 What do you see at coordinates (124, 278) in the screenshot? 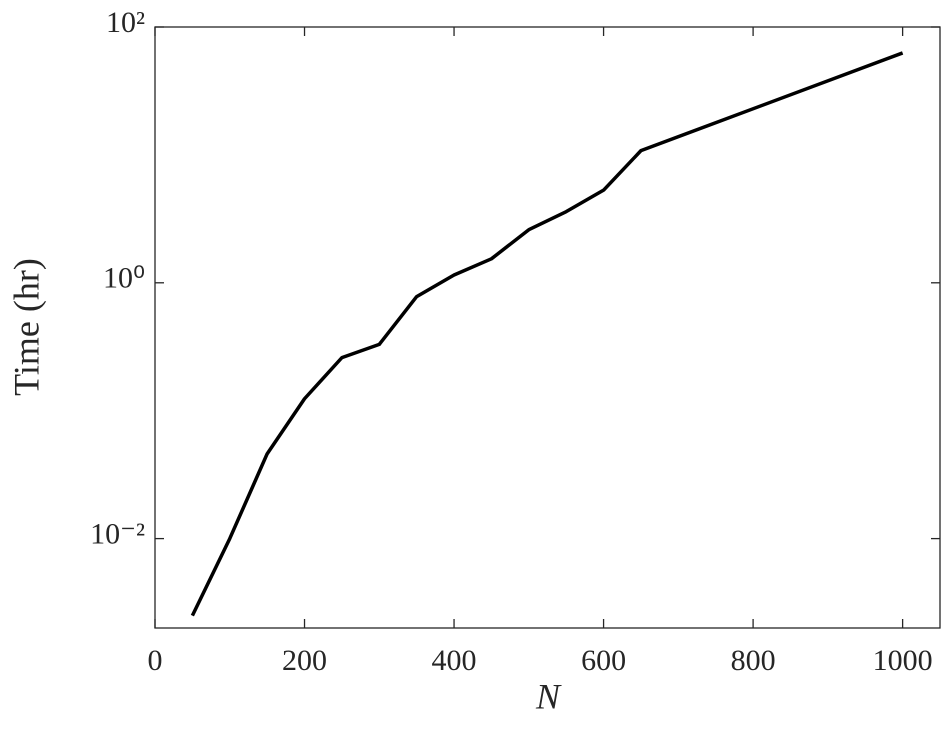
I see `y-tick-label: 10⁰` at bounding box center [124, 278].